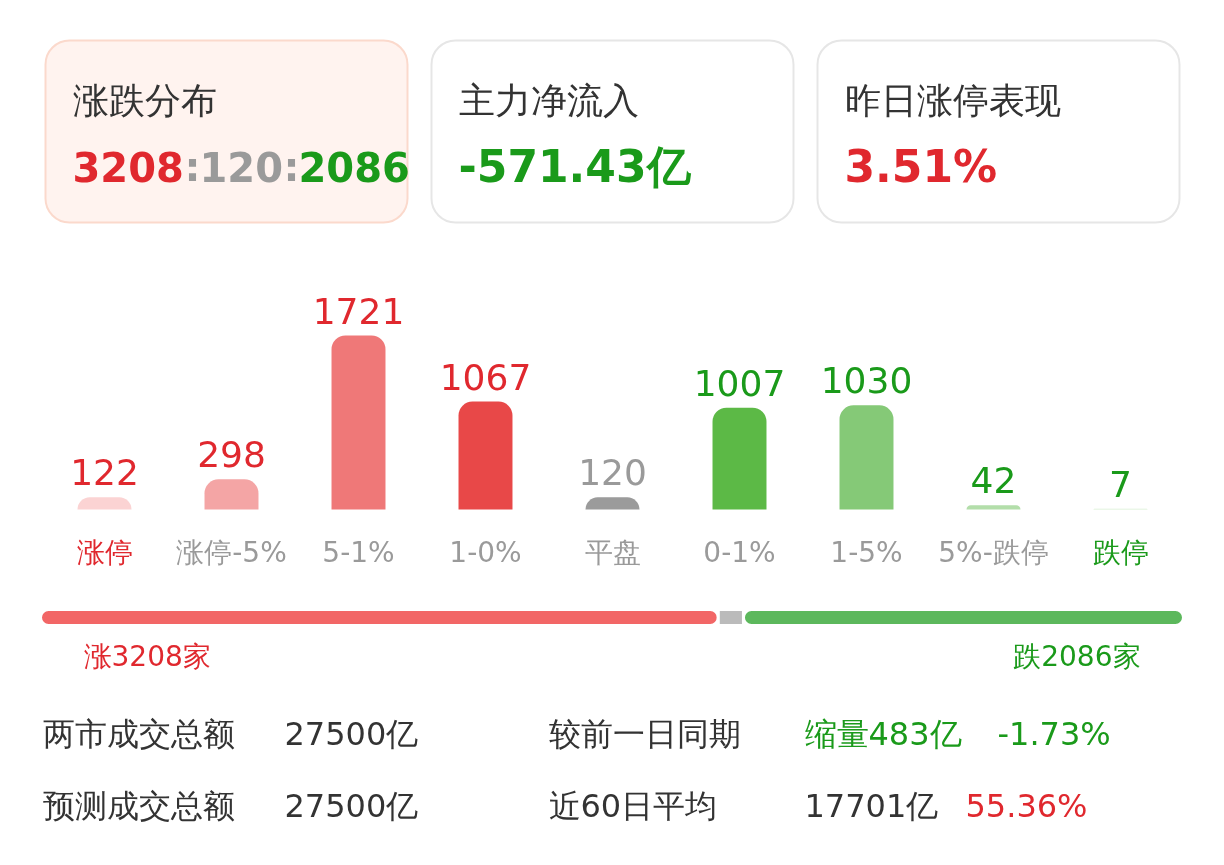 This screenshot has height=865, width=1224. I want to click on text: 较前一日同期, so click(644, 733).